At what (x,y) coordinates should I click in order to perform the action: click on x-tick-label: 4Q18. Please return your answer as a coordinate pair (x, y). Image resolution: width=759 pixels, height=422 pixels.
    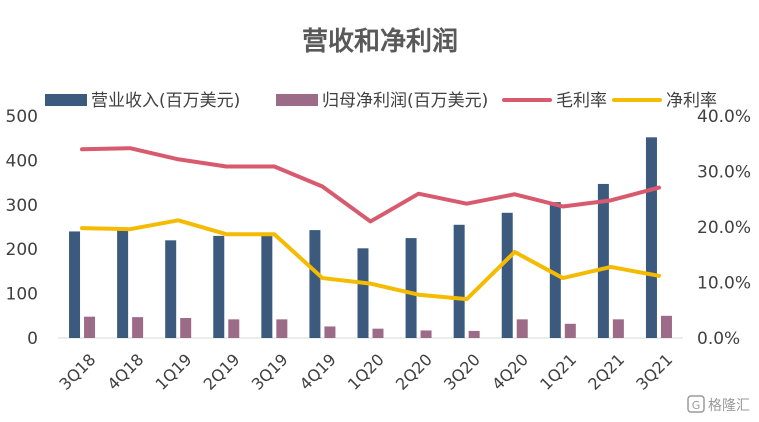
    Looking at the image, I should click on (125, 372).